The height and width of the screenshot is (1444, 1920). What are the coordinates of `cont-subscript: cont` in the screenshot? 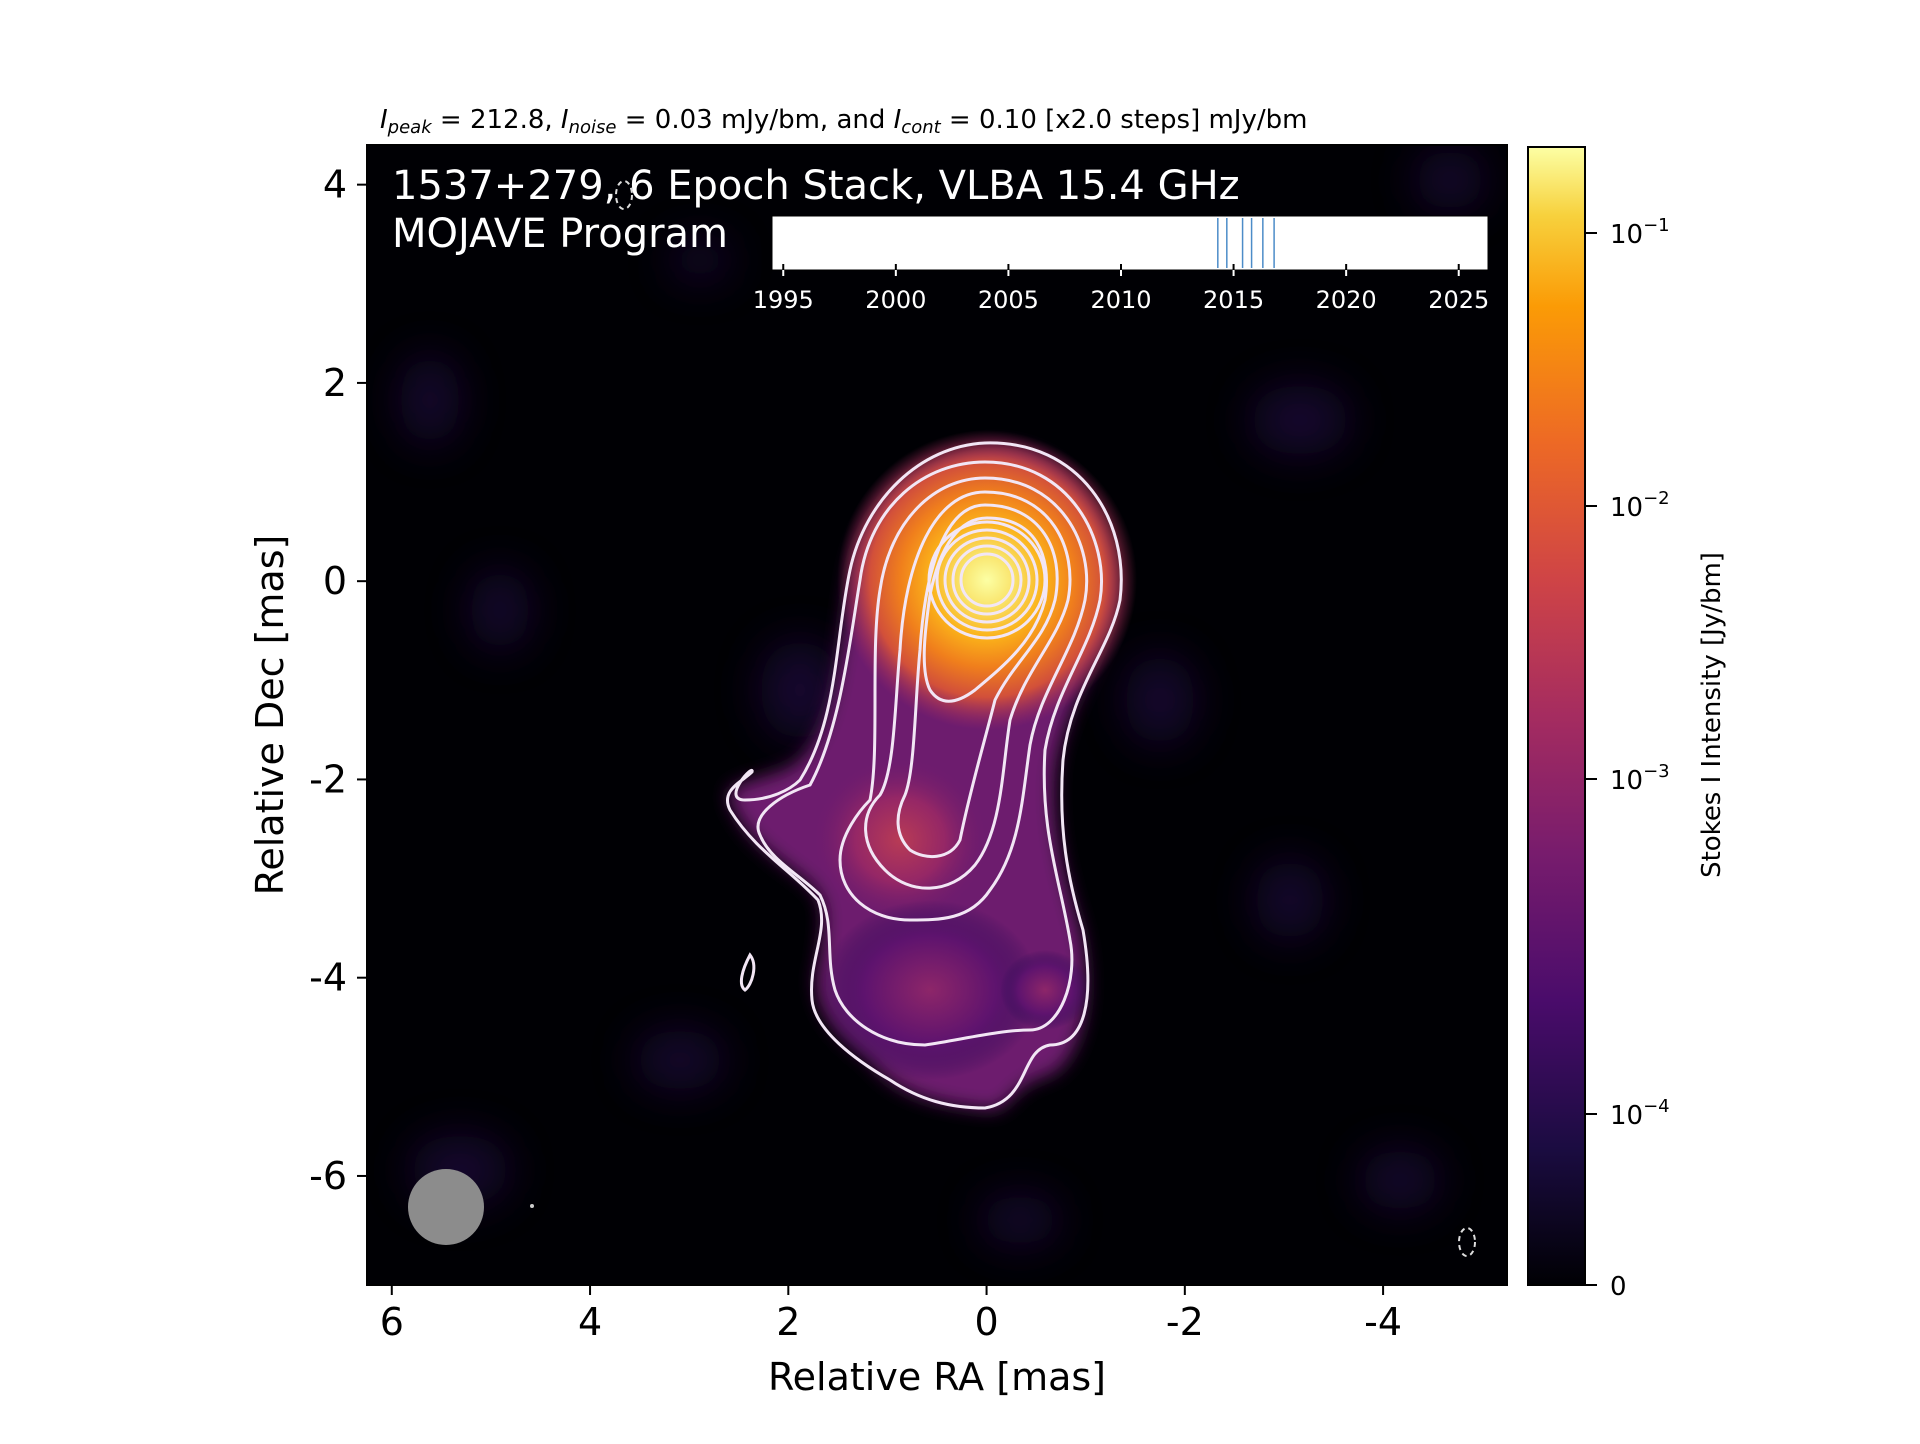 It's located at (921, 127).